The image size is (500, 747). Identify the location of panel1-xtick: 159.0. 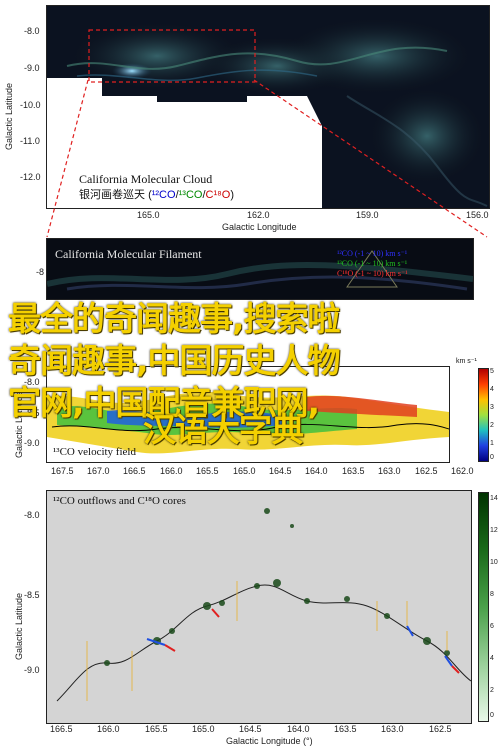
(367, 215).